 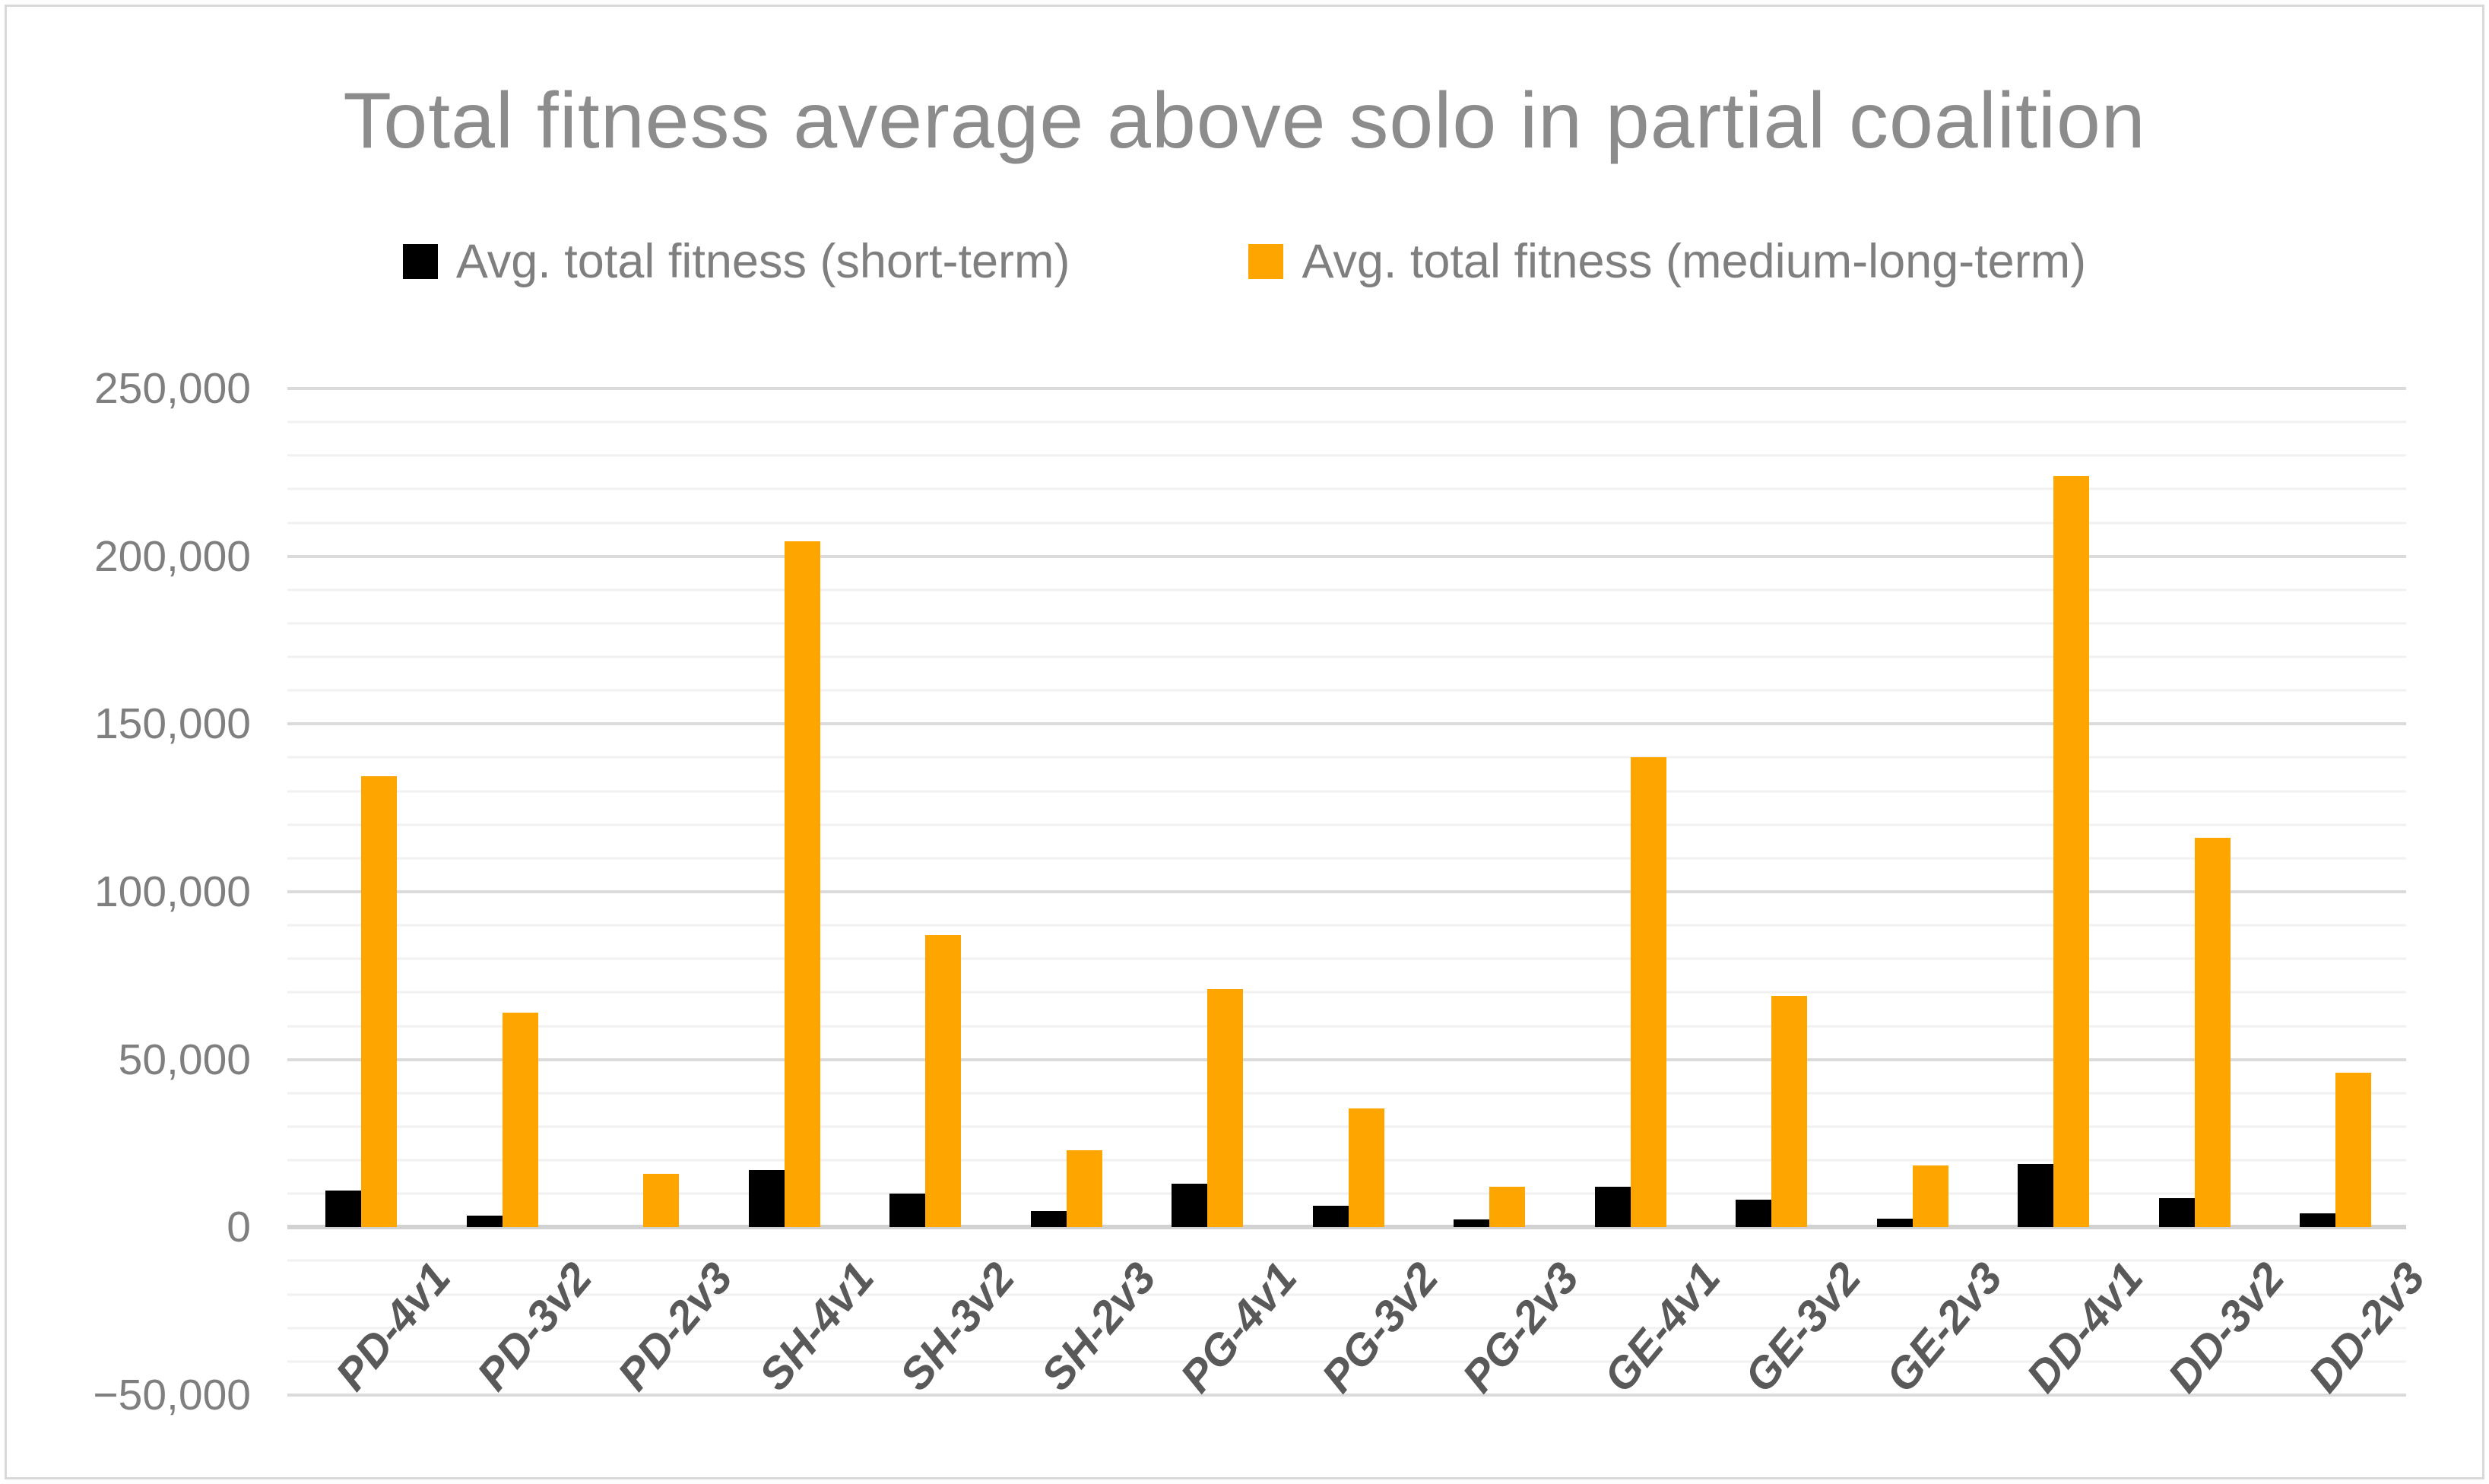 I want to click on bar-SH-3v2-short-term, so click(x=907, y=1211).